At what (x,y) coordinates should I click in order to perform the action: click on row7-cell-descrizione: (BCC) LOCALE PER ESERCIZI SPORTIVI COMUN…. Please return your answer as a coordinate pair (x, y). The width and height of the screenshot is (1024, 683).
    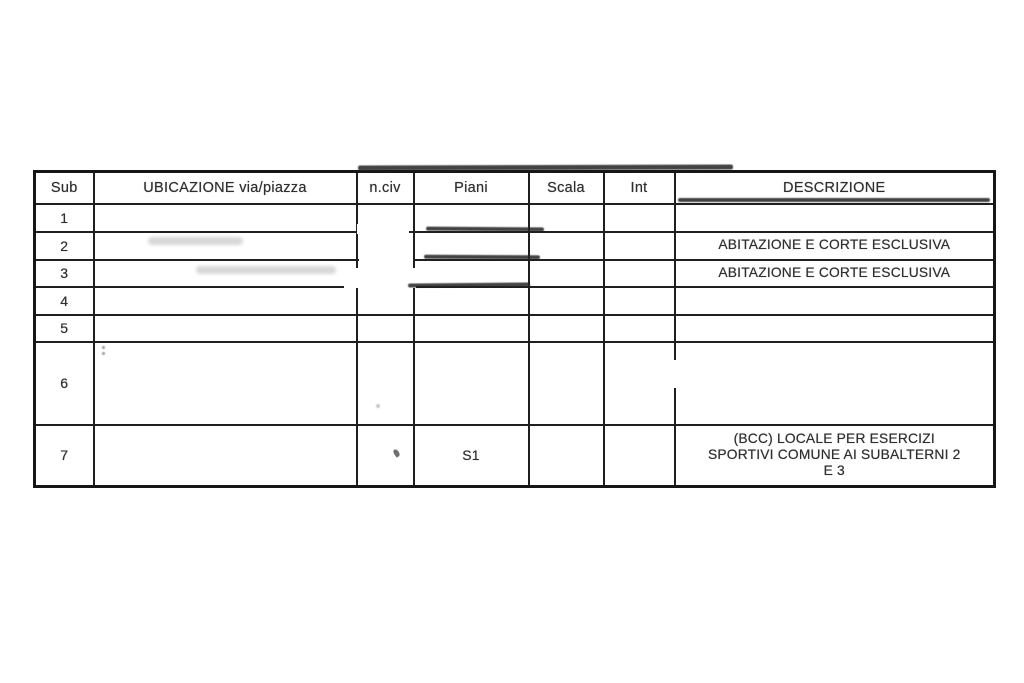
    Looking at the image, I should click on (834, 455).